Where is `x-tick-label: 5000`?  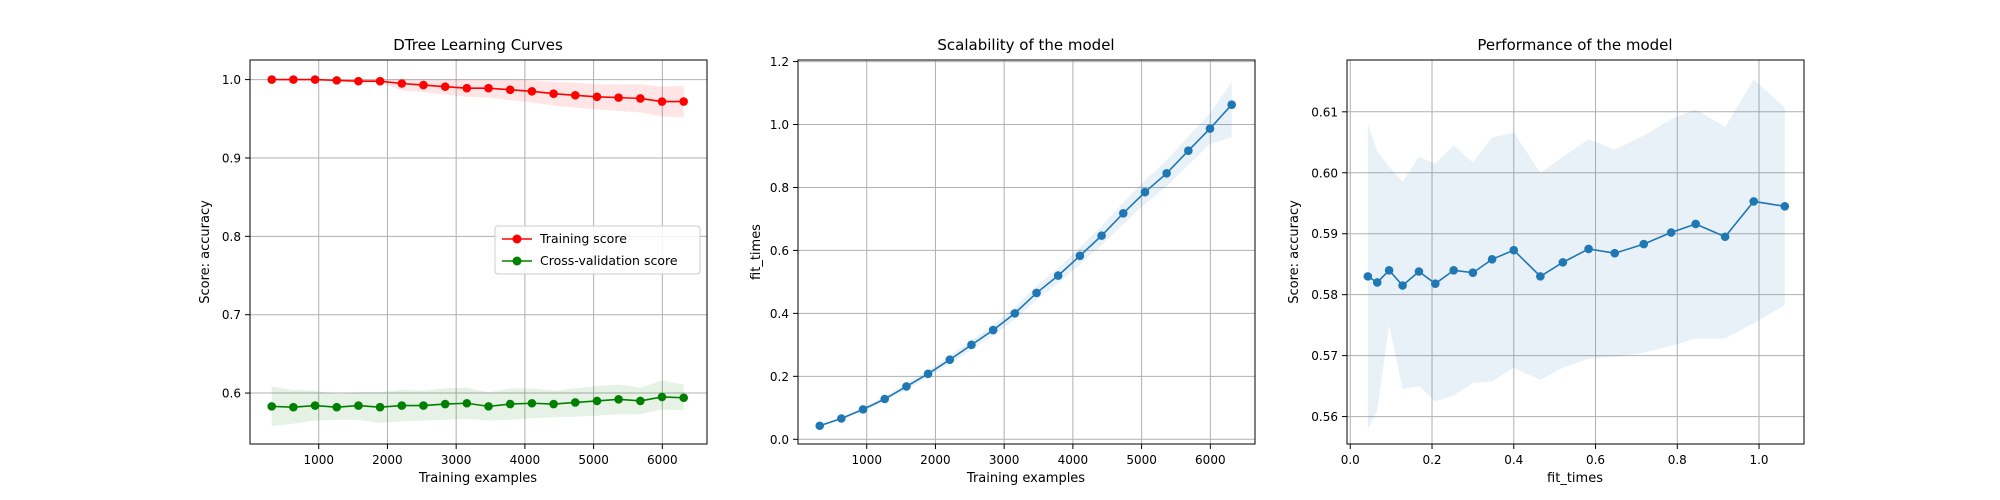 x-tick-label: 5000 is located at coordinates (1141, 460).